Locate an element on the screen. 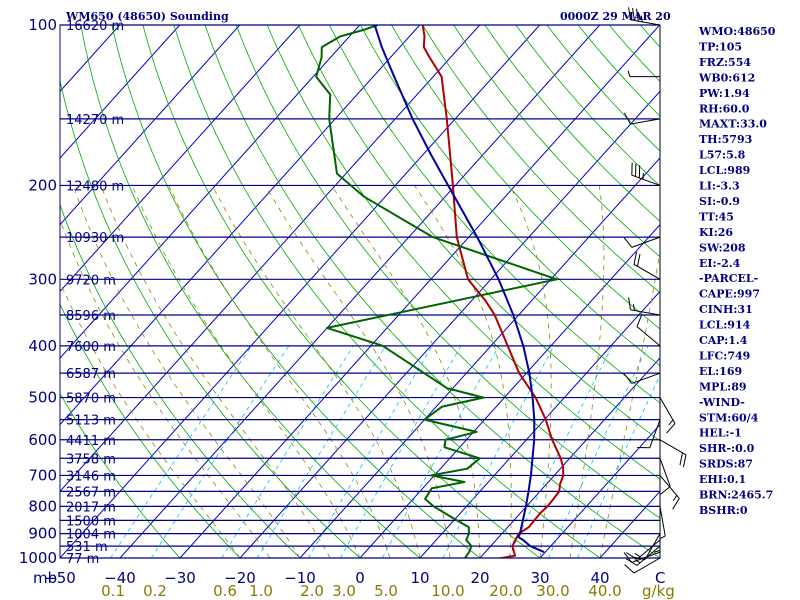 Image resolution: width=800 pixels, height=600 pixels. temperature-tick-label: −40 is located at coordinates (120, 578).